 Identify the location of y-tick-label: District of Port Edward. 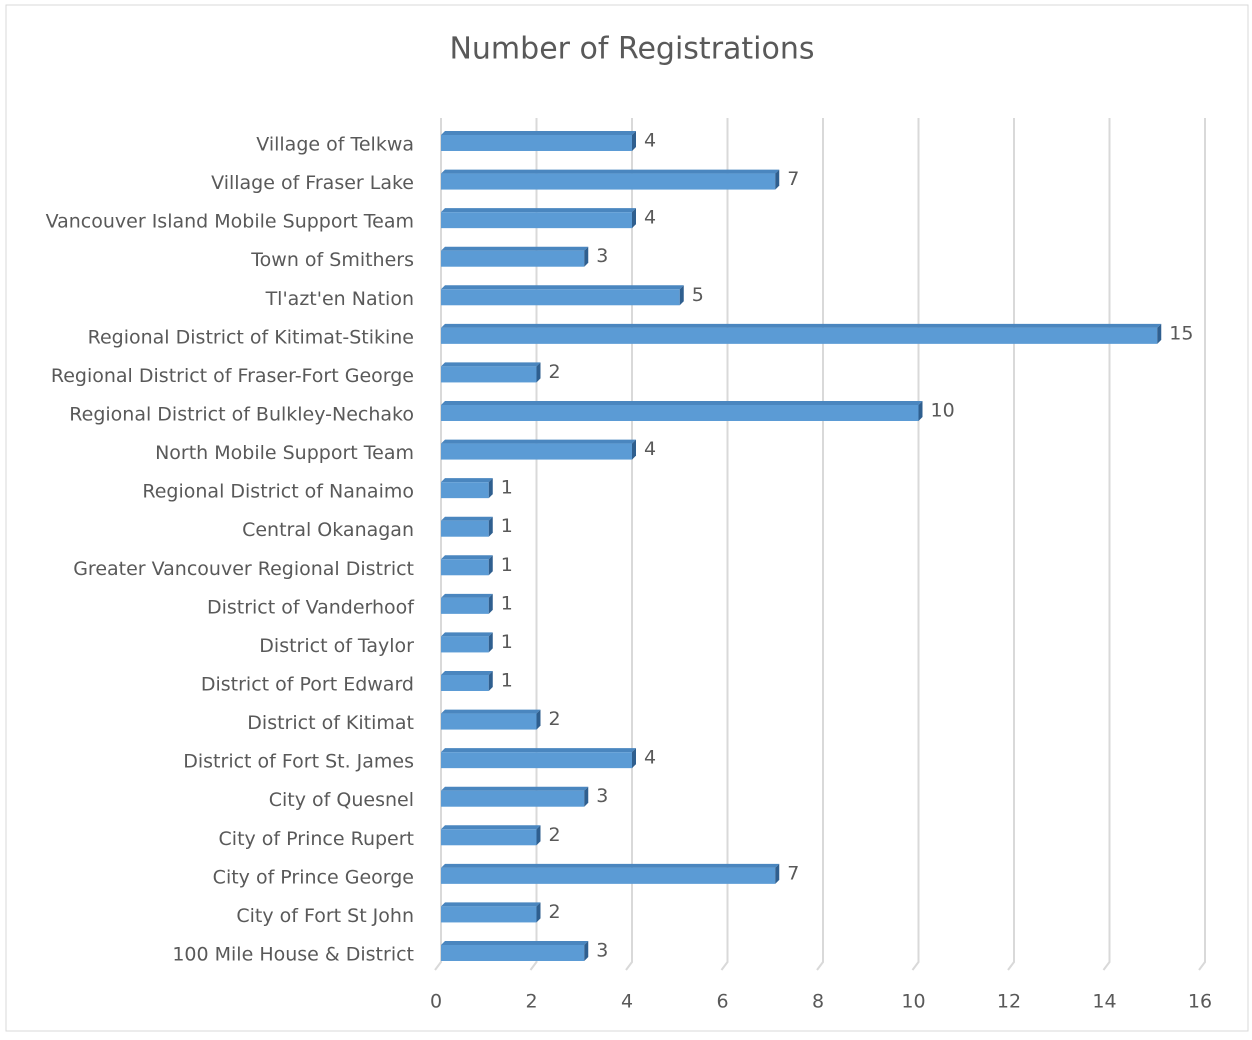
(307, 685).